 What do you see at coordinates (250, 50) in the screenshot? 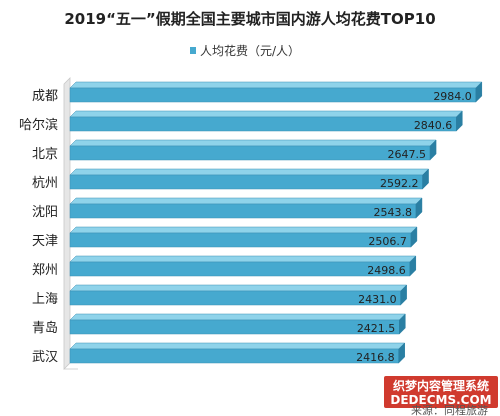
I see `legend-label: 人均花费（元/人）` at bounding box center [250, 50].